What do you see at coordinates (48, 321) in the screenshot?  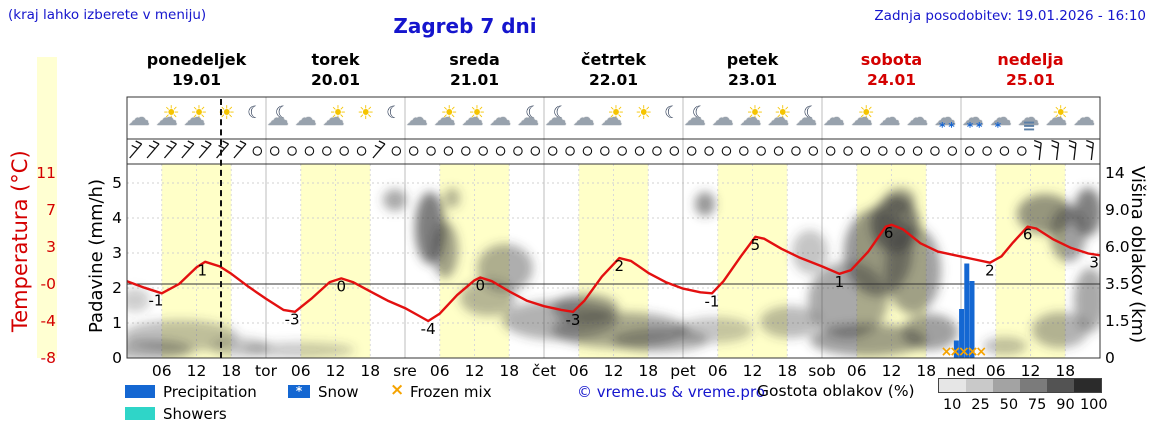 I see `temperature-tick: -4` at bounding box center [48, 321].